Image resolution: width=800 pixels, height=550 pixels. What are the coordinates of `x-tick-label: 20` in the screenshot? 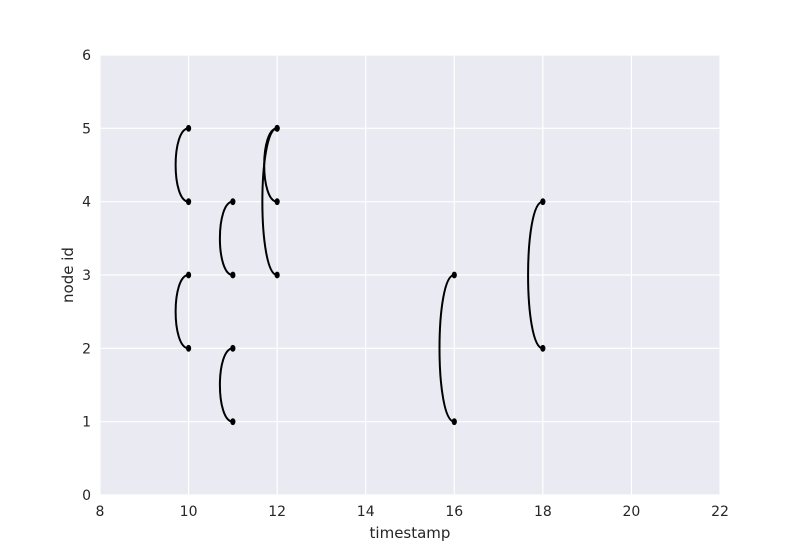 It's located at (632, 512).